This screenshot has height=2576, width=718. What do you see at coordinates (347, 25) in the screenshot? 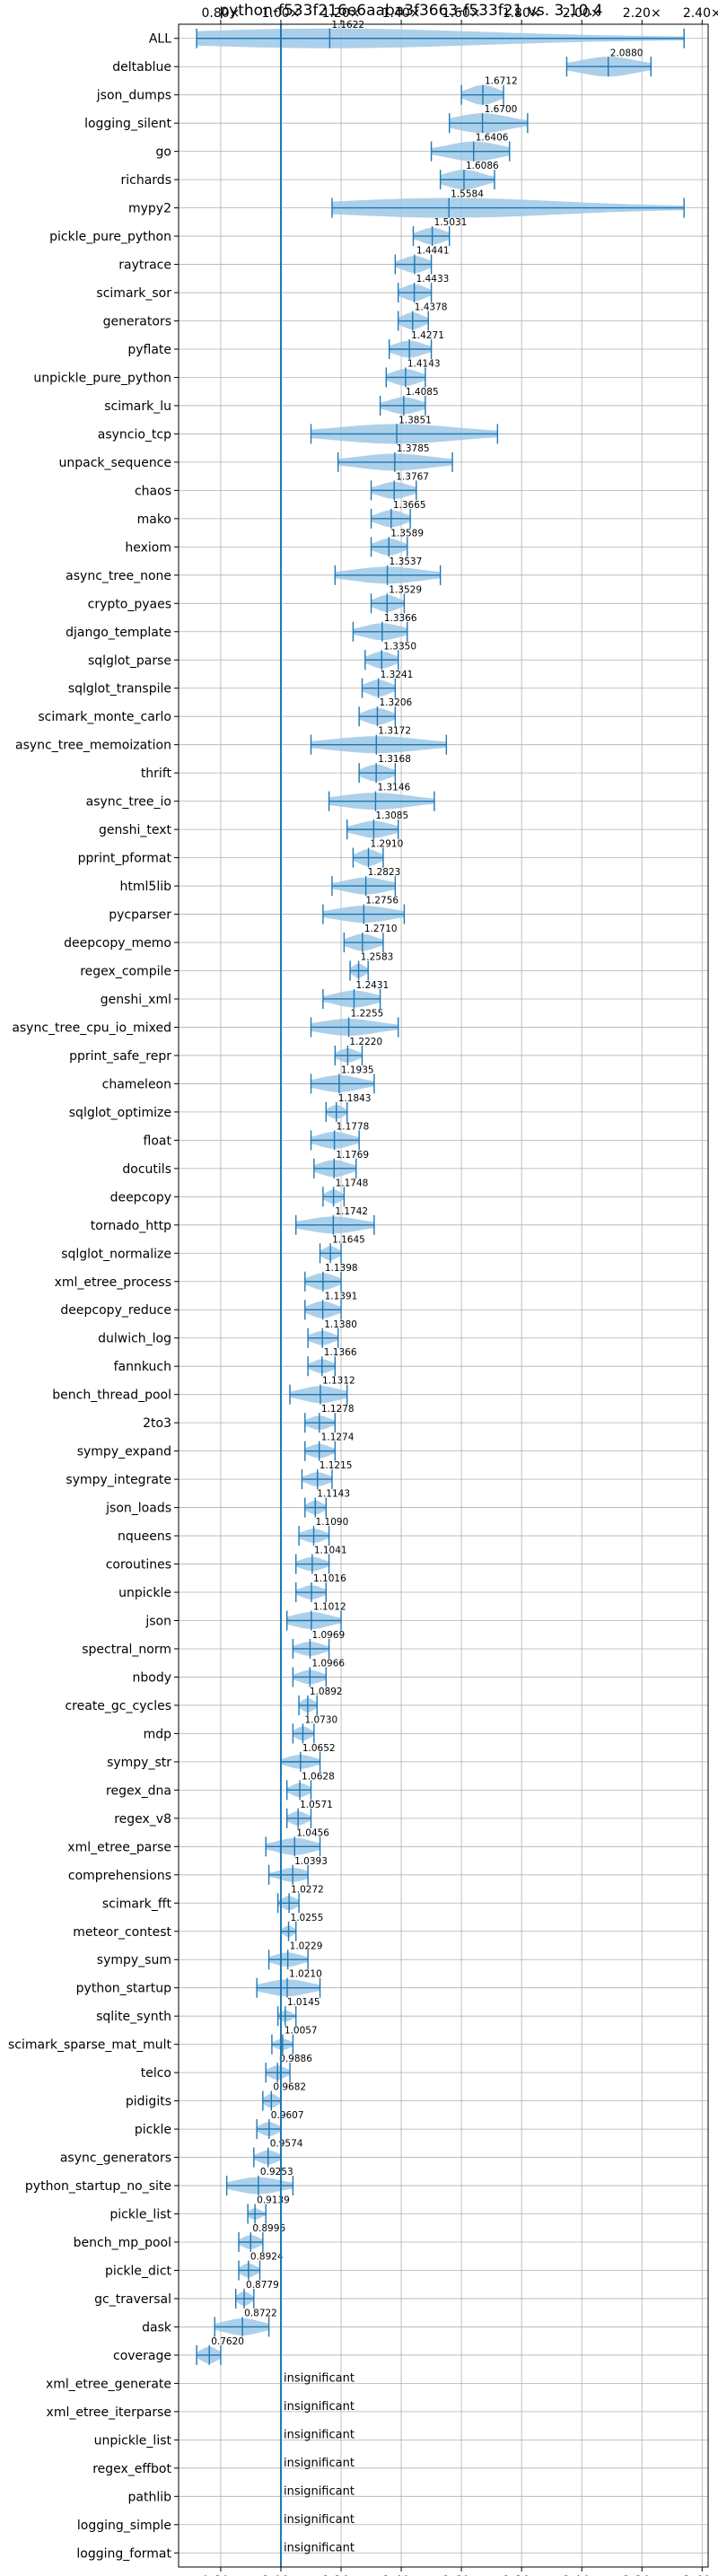
I see `value-label: 1.1622` at bounding box center [347, 25].